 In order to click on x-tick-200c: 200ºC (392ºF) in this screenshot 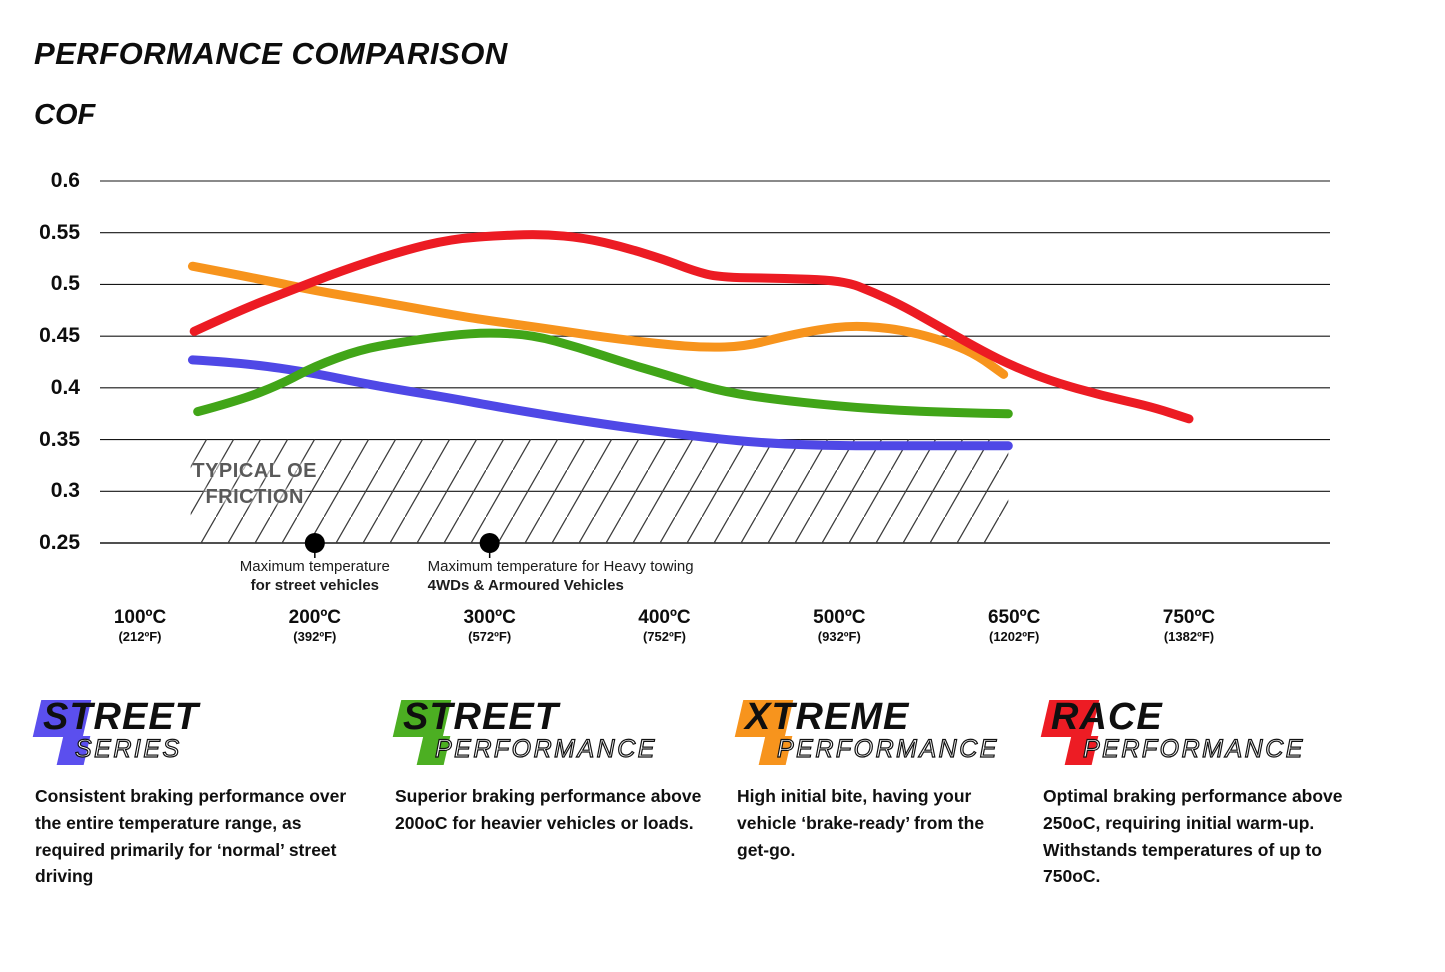, I will do `click(315, 626)`.